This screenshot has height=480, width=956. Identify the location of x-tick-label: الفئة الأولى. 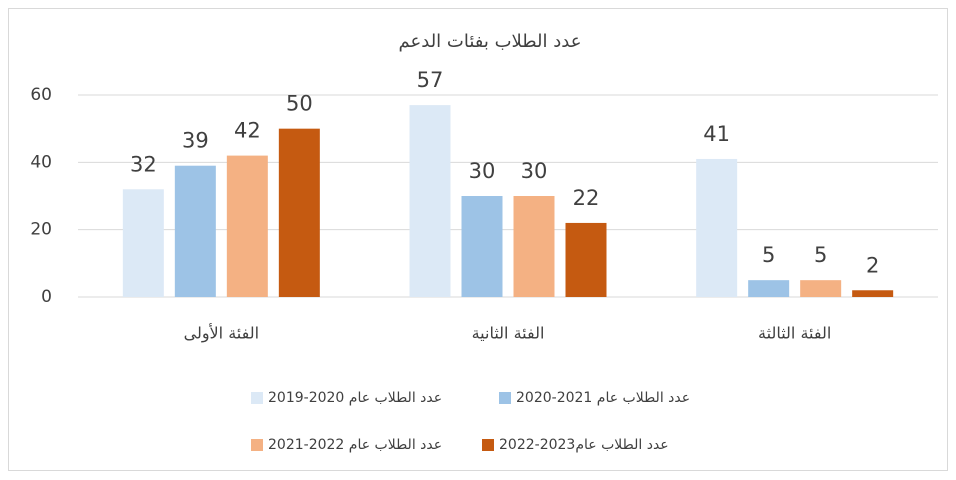
(221, 333).